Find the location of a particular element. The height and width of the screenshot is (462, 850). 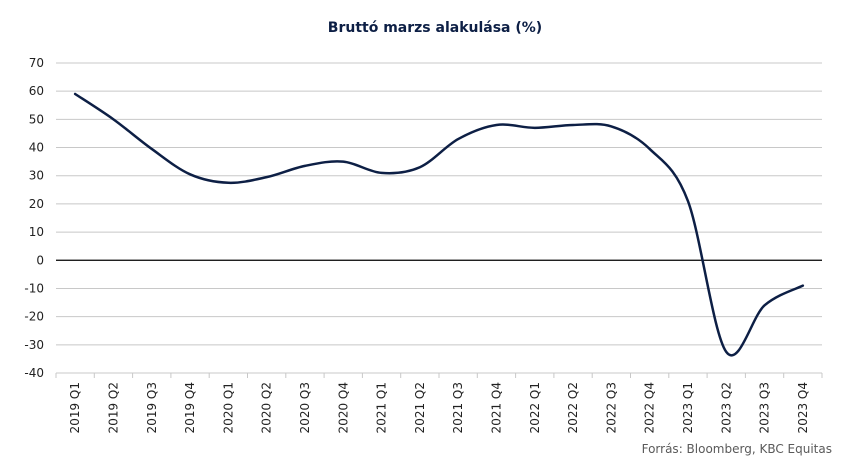

y-tick-label: -30 is located at coordinates (34, 345).